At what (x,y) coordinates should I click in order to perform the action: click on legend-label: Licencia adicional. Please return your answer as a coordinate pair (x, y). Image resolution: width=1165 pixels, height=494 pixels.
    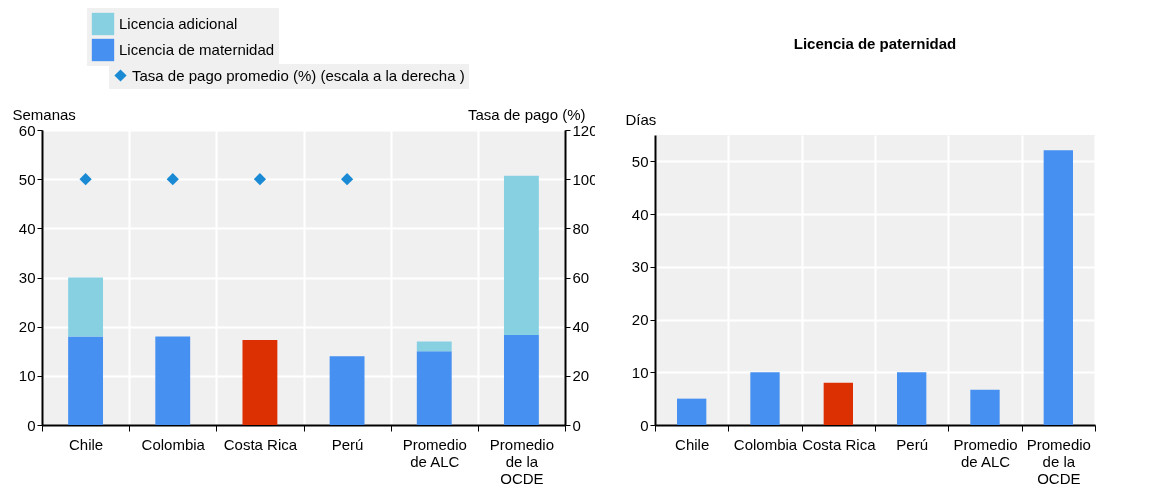
    Looking at the image, I should click on (178, 23).